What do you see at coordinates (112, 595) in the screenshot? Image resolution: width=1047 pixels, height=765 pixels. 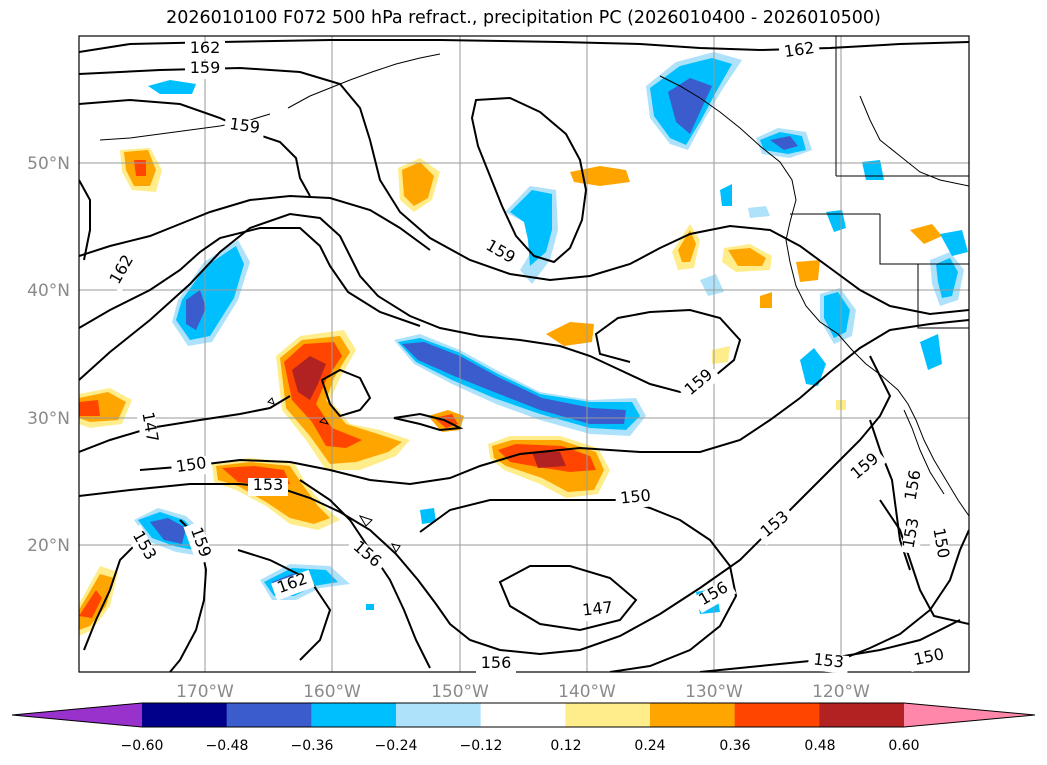 I see `contour-153-southwest` at bounding box center [112, 595].